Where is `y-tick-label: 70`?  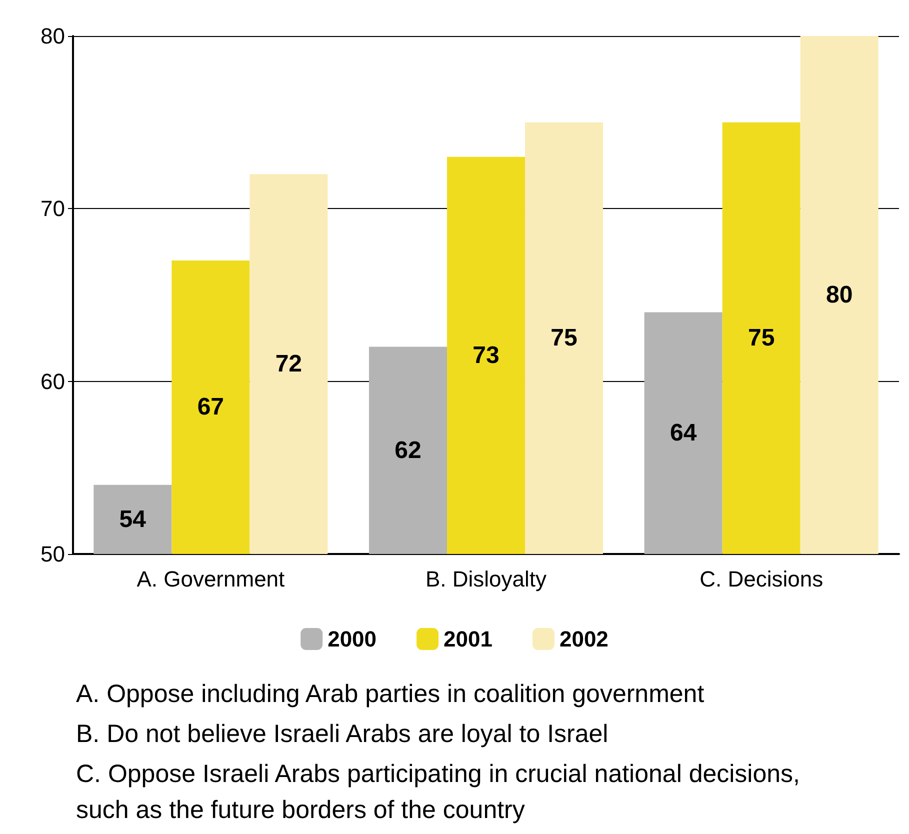 y-tick-label: 70 is located at coordinates (52, 209).